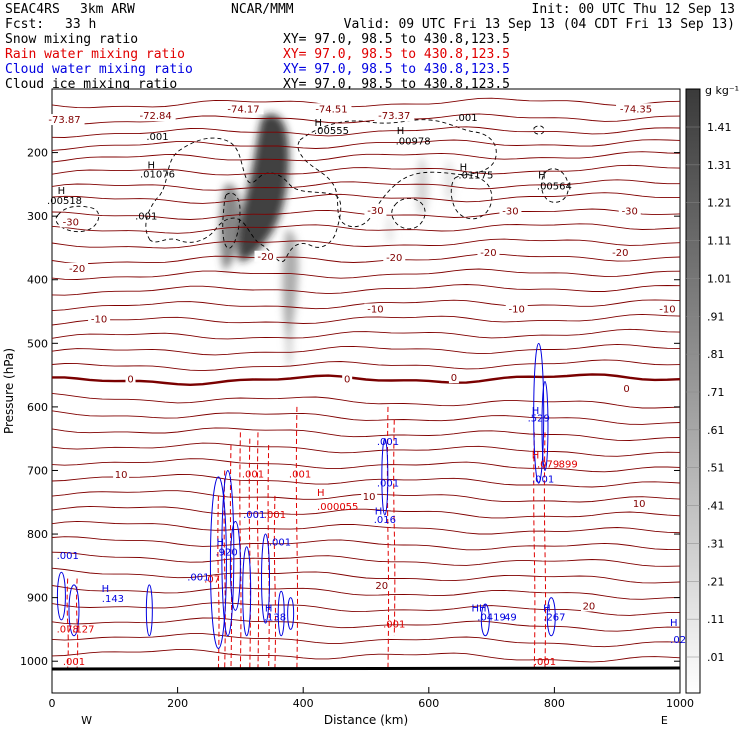 Image resolution: width=740 pixels, height=740 pixels. Describe the element at coordinates (99, 69) in the screenshot. I see `legend-label: Cloud water mixing ratio` at that location.